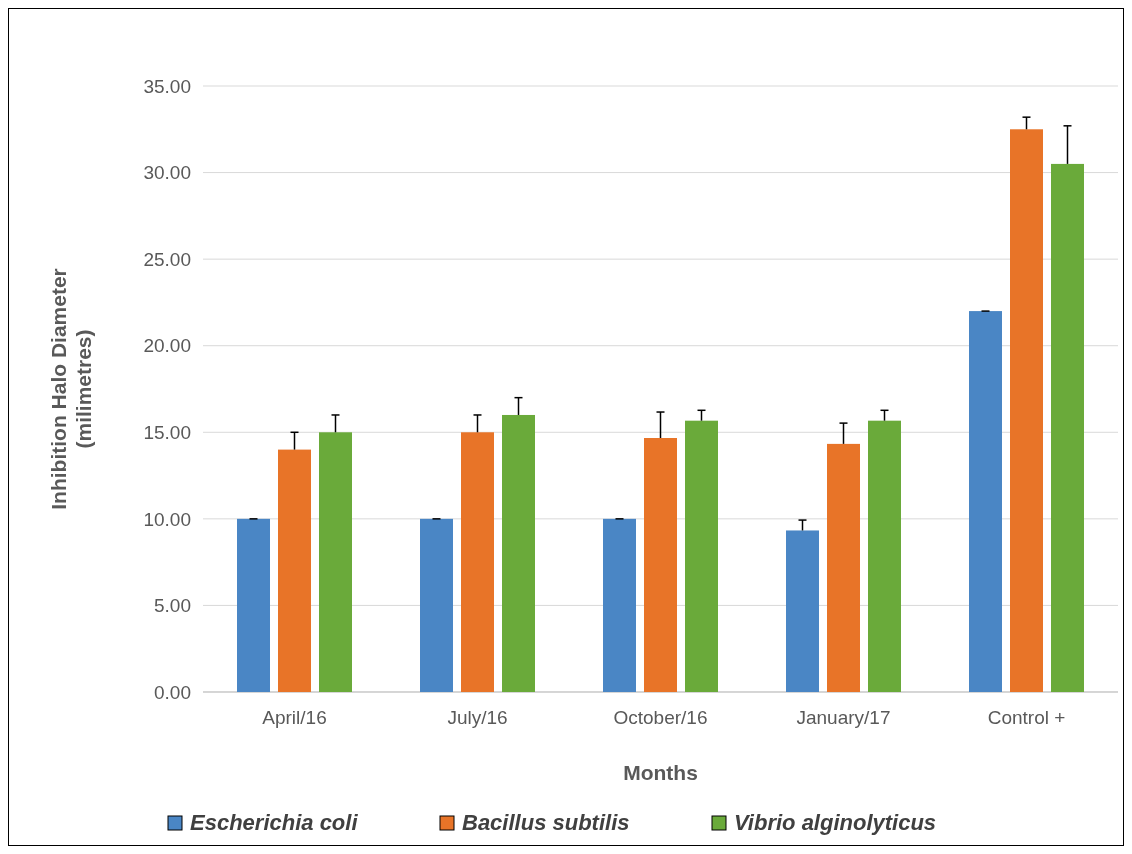 Image resolution: width=1132 pixels, height=854 pixels. What do you see at coordinates (167, 259) in the screenshot?
I see `y-tick-label: 25.00` at bounding box center [167, 259].